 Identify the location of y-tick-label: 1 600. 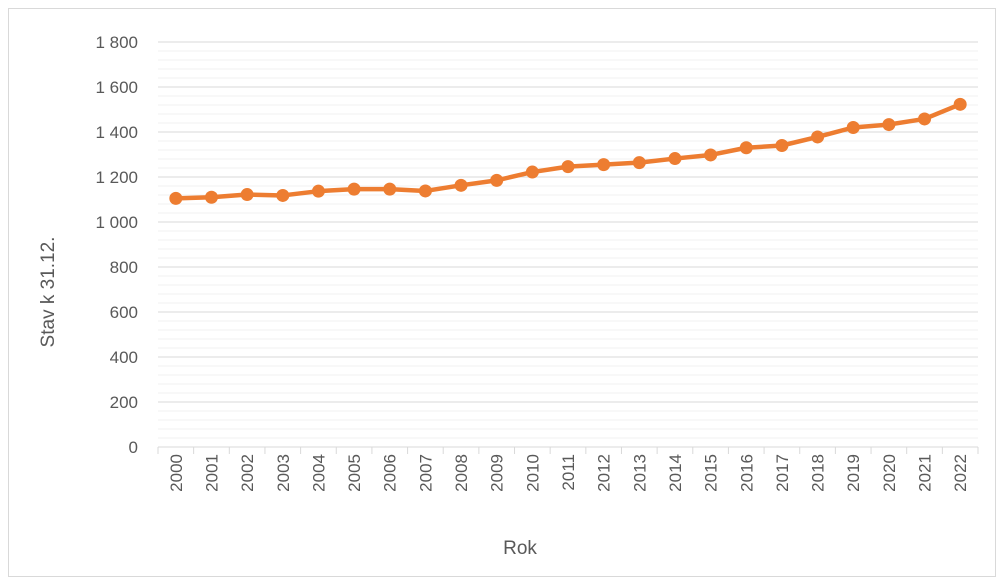
(116, 87).